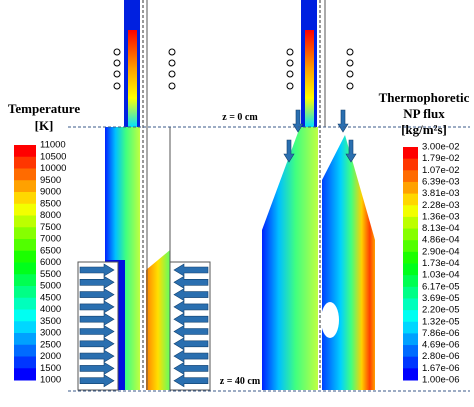  What do you see at coordinates (441, 170) in the screenshot?
I see `colorbar-label: 1.07e-02` at bounding box center [441, 170].